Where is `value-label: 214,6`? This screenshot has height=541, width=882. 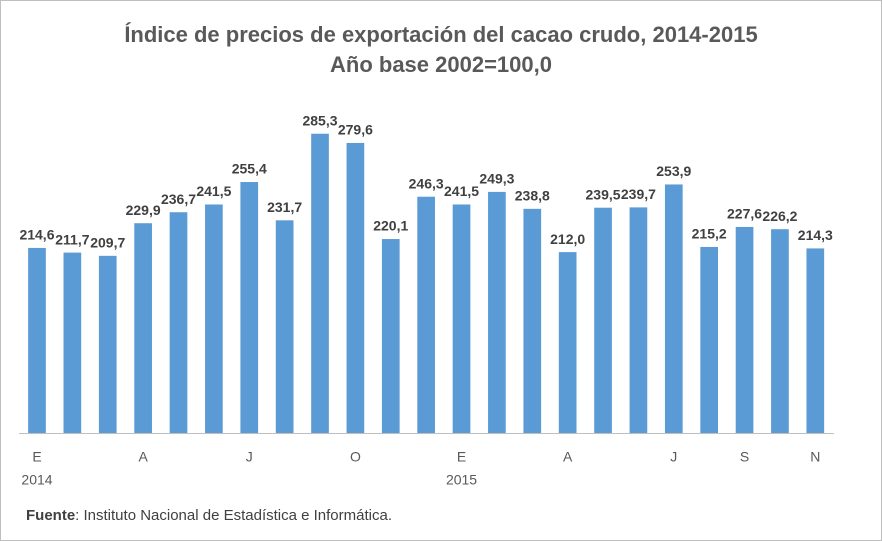
value-label: 214,6 is located at coordinates (36, 235).